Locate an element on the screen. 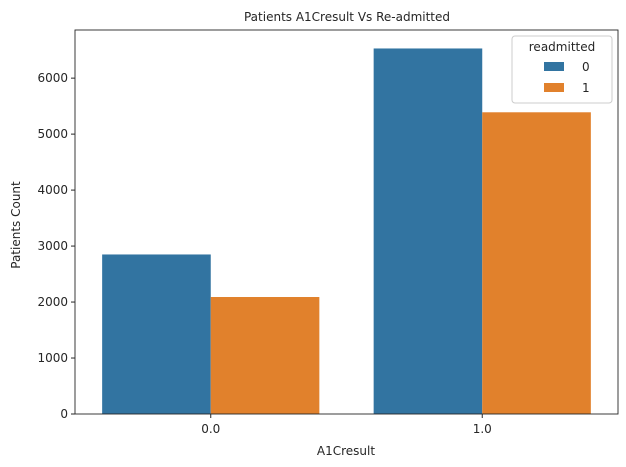  legend-label-0: 0 is located at coordinates (586, 67).